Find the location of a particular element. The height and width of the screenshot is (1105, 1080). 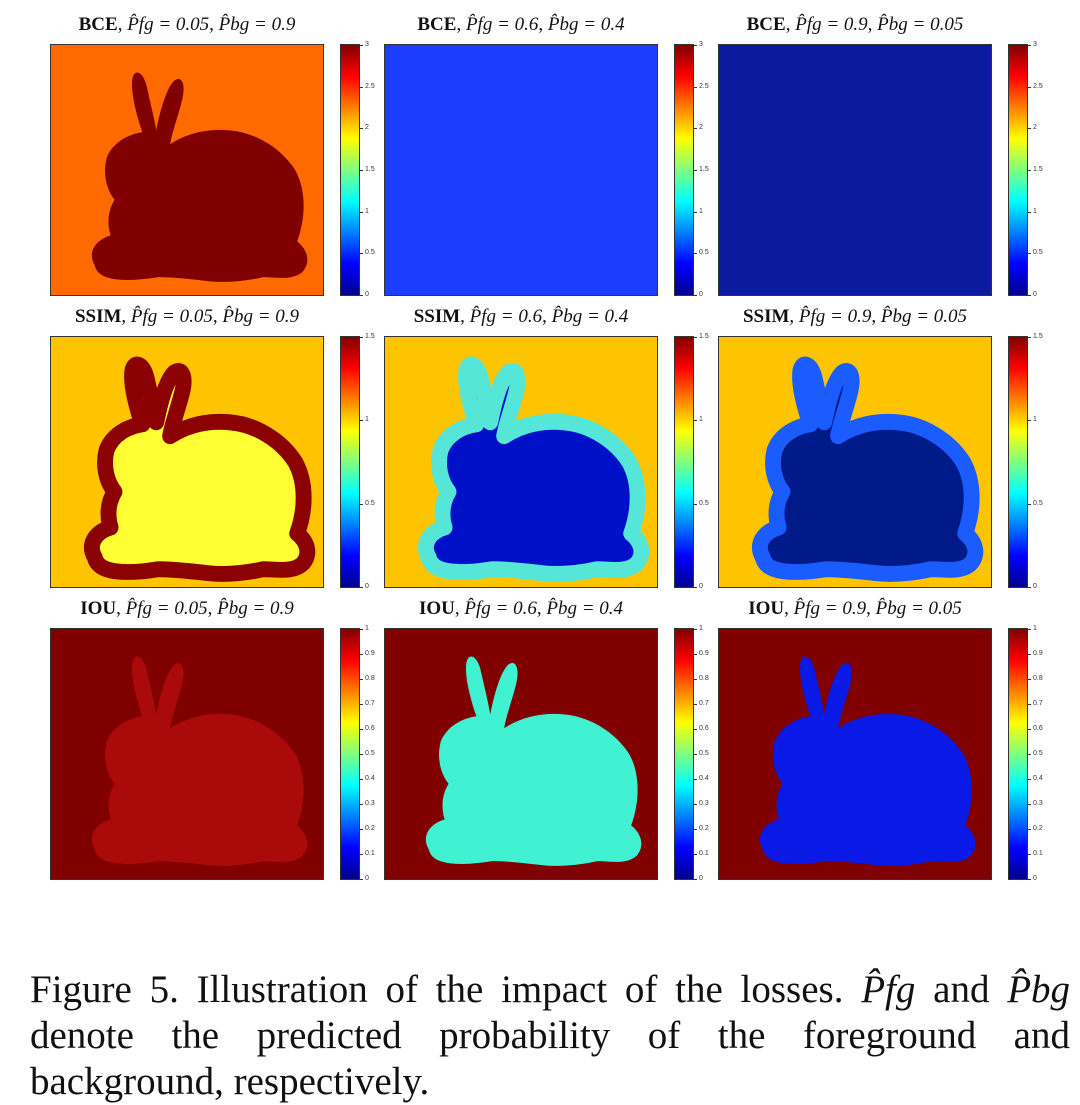

panel-title: SSIM, P̂fg = 0.9, P̂bg = 0.05 is located at coordinates (855, 317).